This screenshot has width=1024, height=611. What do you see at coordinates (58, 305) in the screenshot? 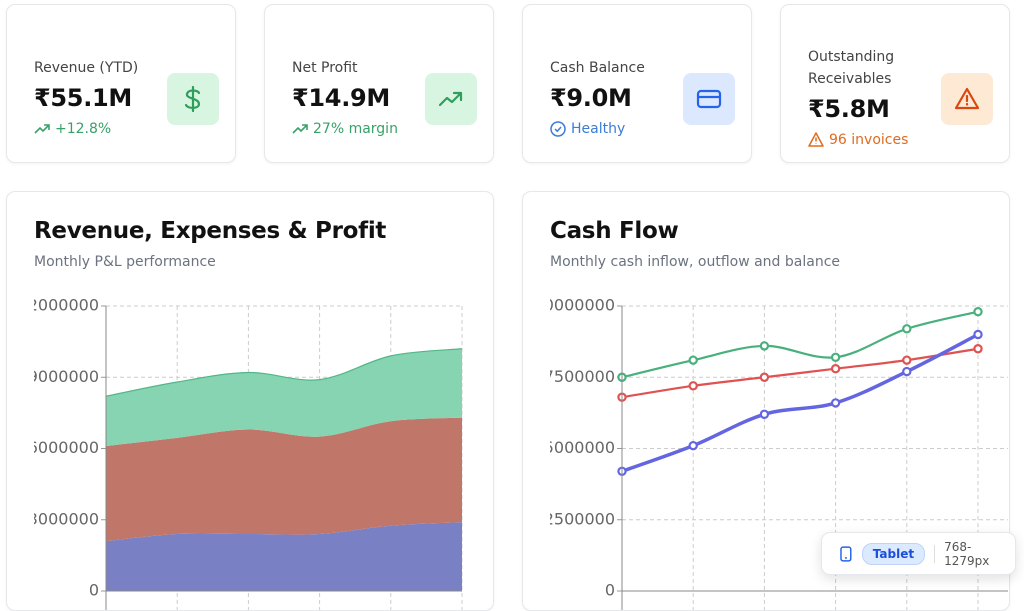
I see `y-tick-label: 12000000` at bounding box center [58, 305].